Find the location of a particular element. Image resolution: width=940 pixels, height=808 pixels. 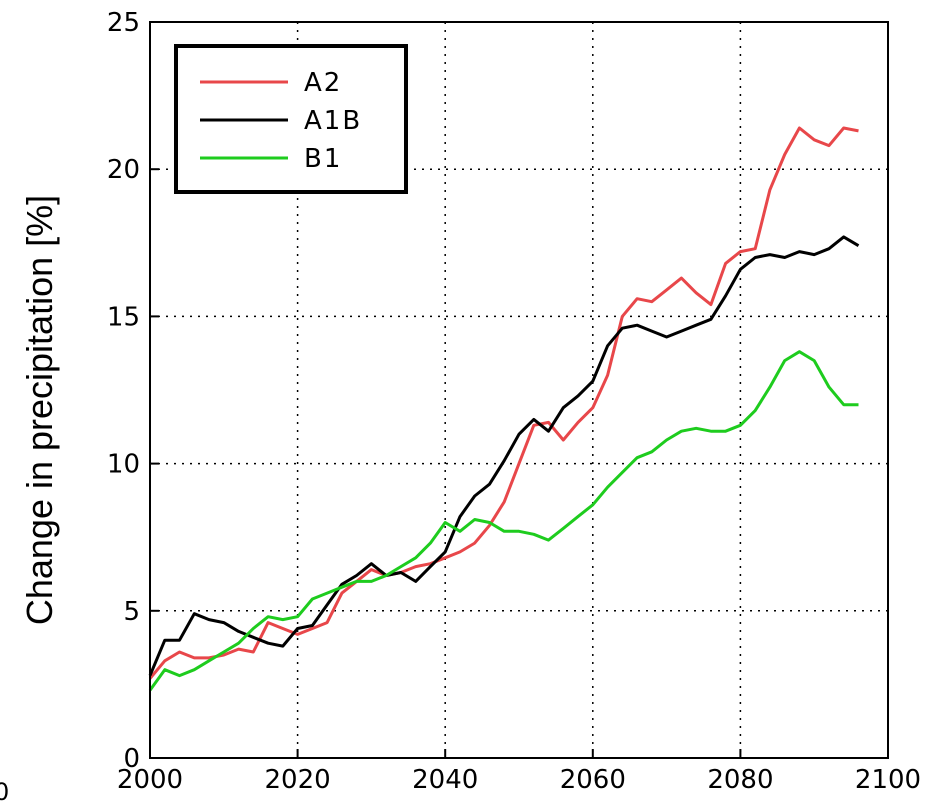

y-tick-label: 15 is located at coordinates (123, 317).